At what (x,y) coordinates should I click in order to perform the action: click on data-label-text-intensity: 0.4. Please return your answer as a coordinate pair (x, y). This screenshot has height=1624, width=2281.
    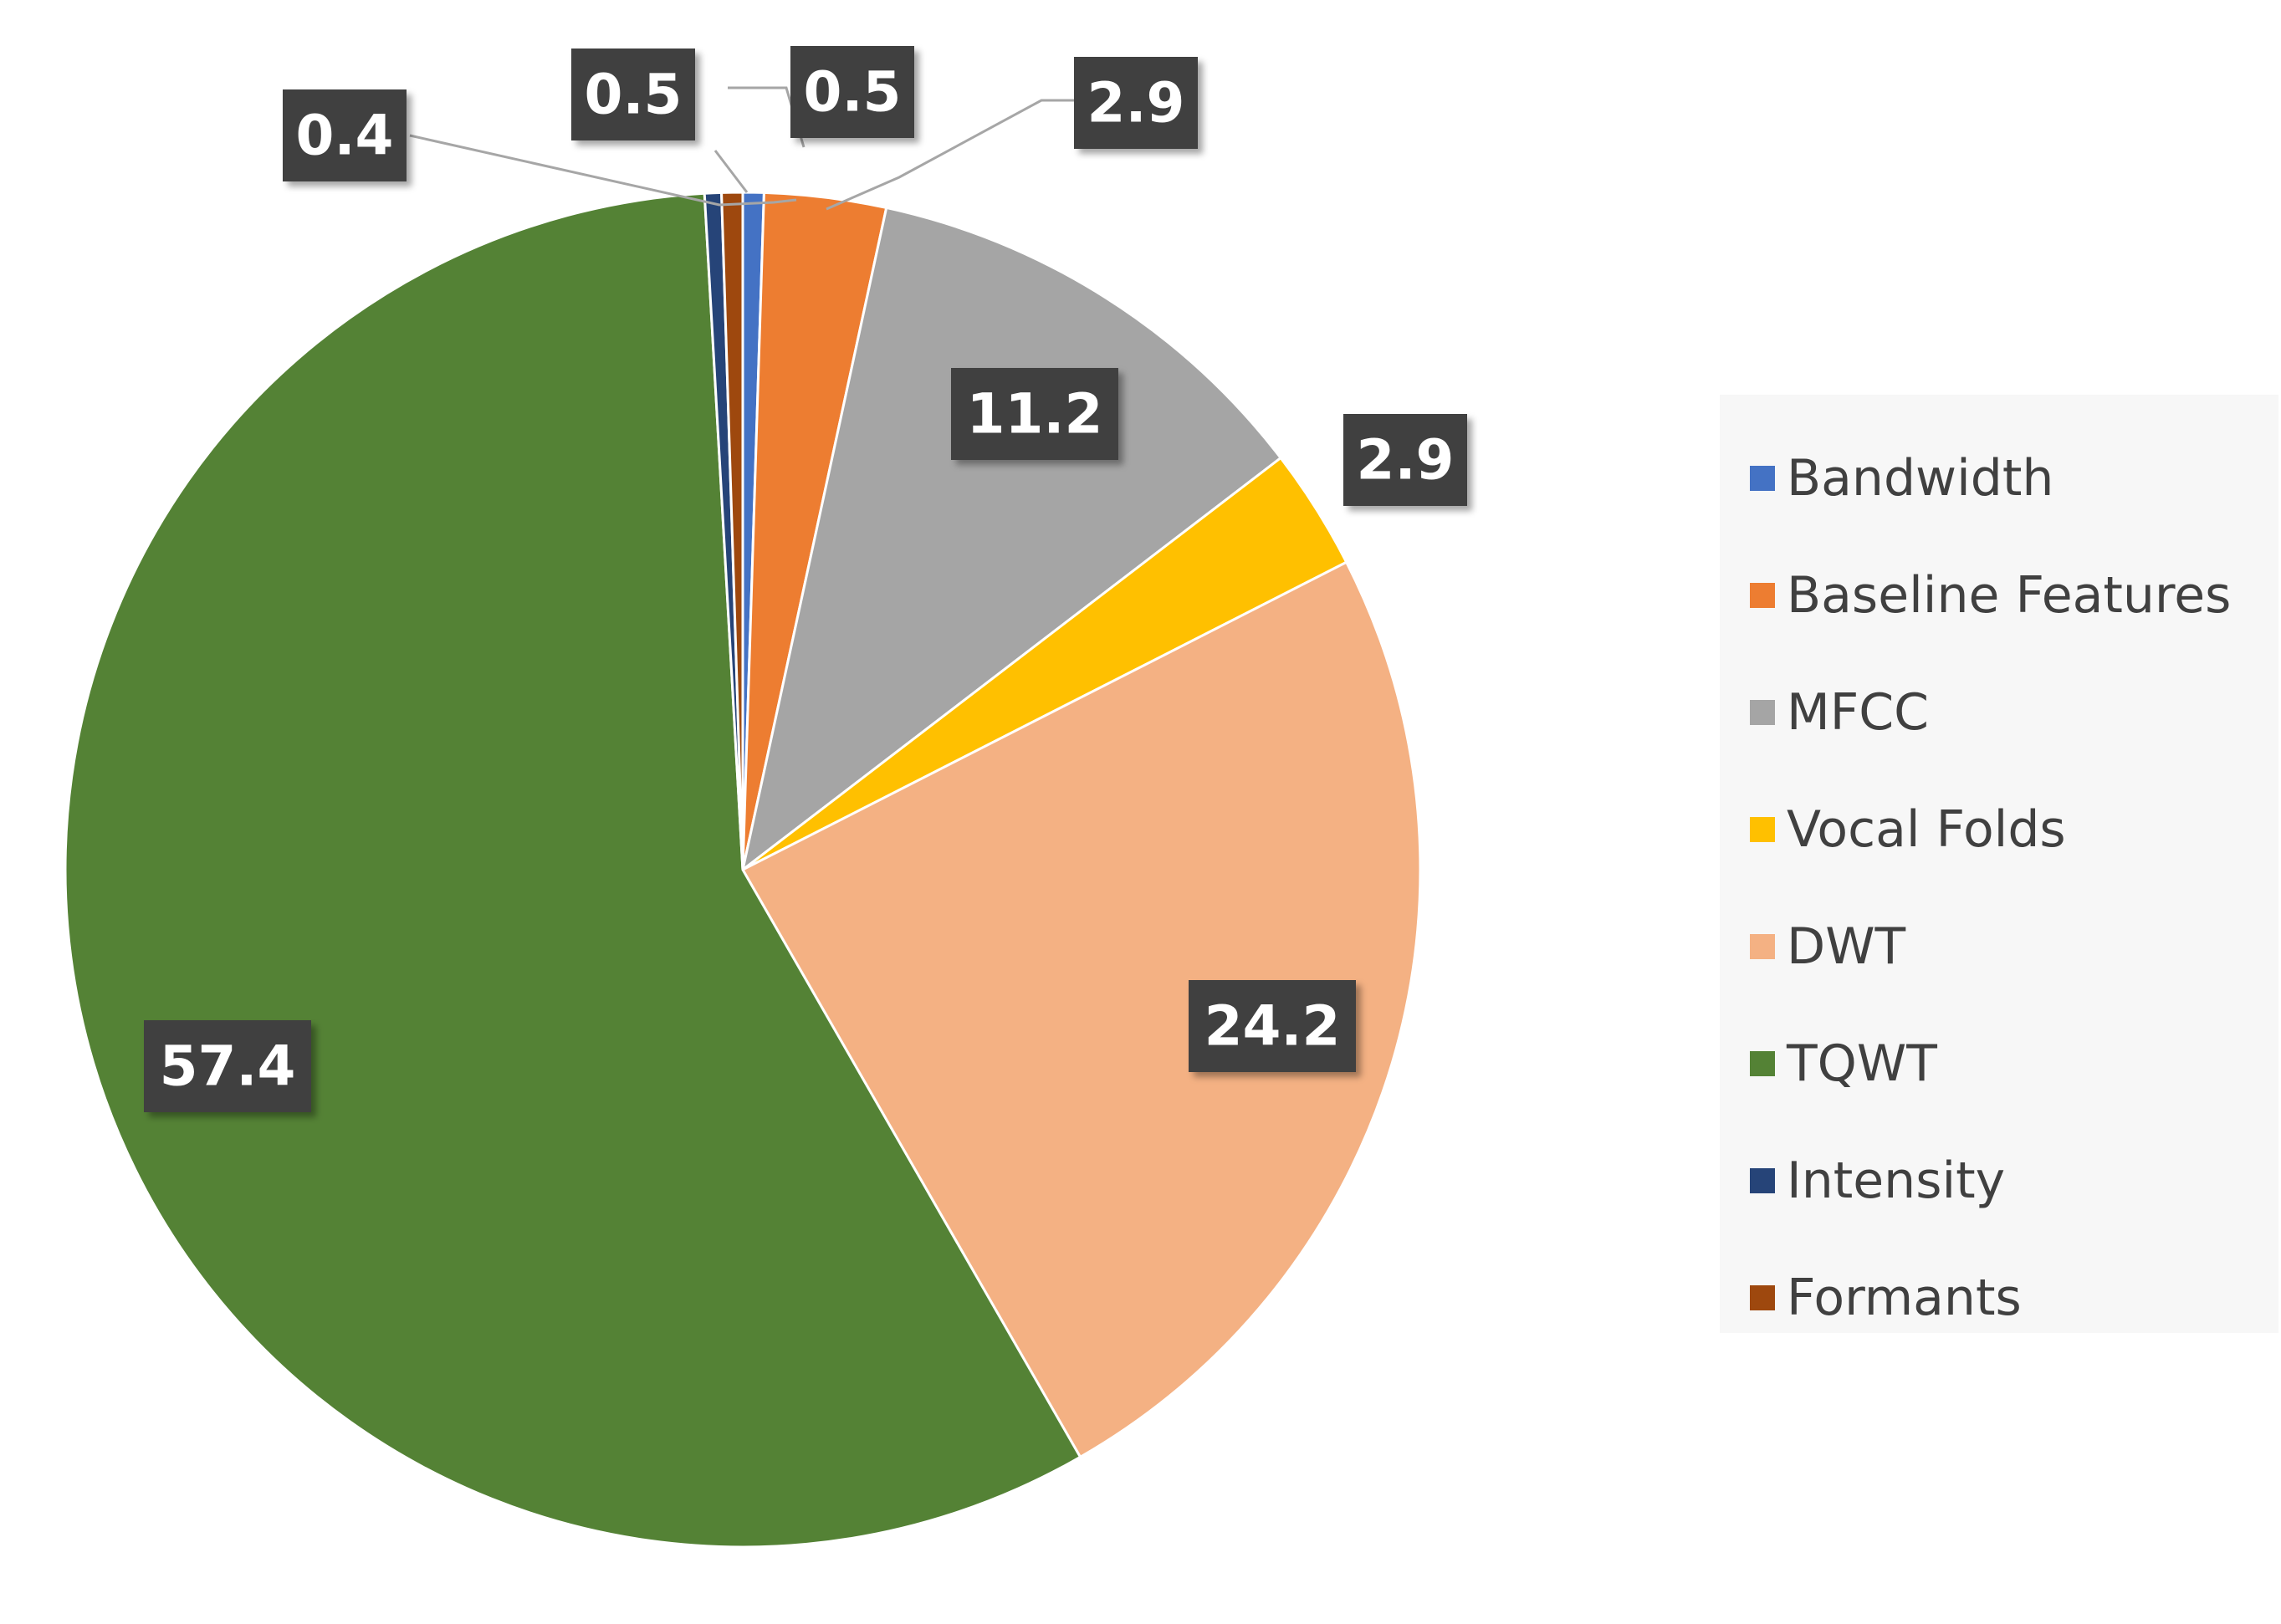
    Looking at the image, I should click on (345, 136).